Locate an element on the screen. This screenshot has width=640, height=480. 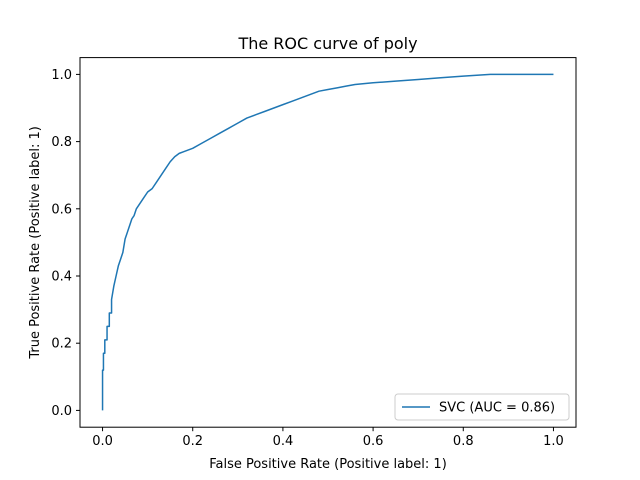
y-tick-label: 0.0 is located at coordinates (61, 411).